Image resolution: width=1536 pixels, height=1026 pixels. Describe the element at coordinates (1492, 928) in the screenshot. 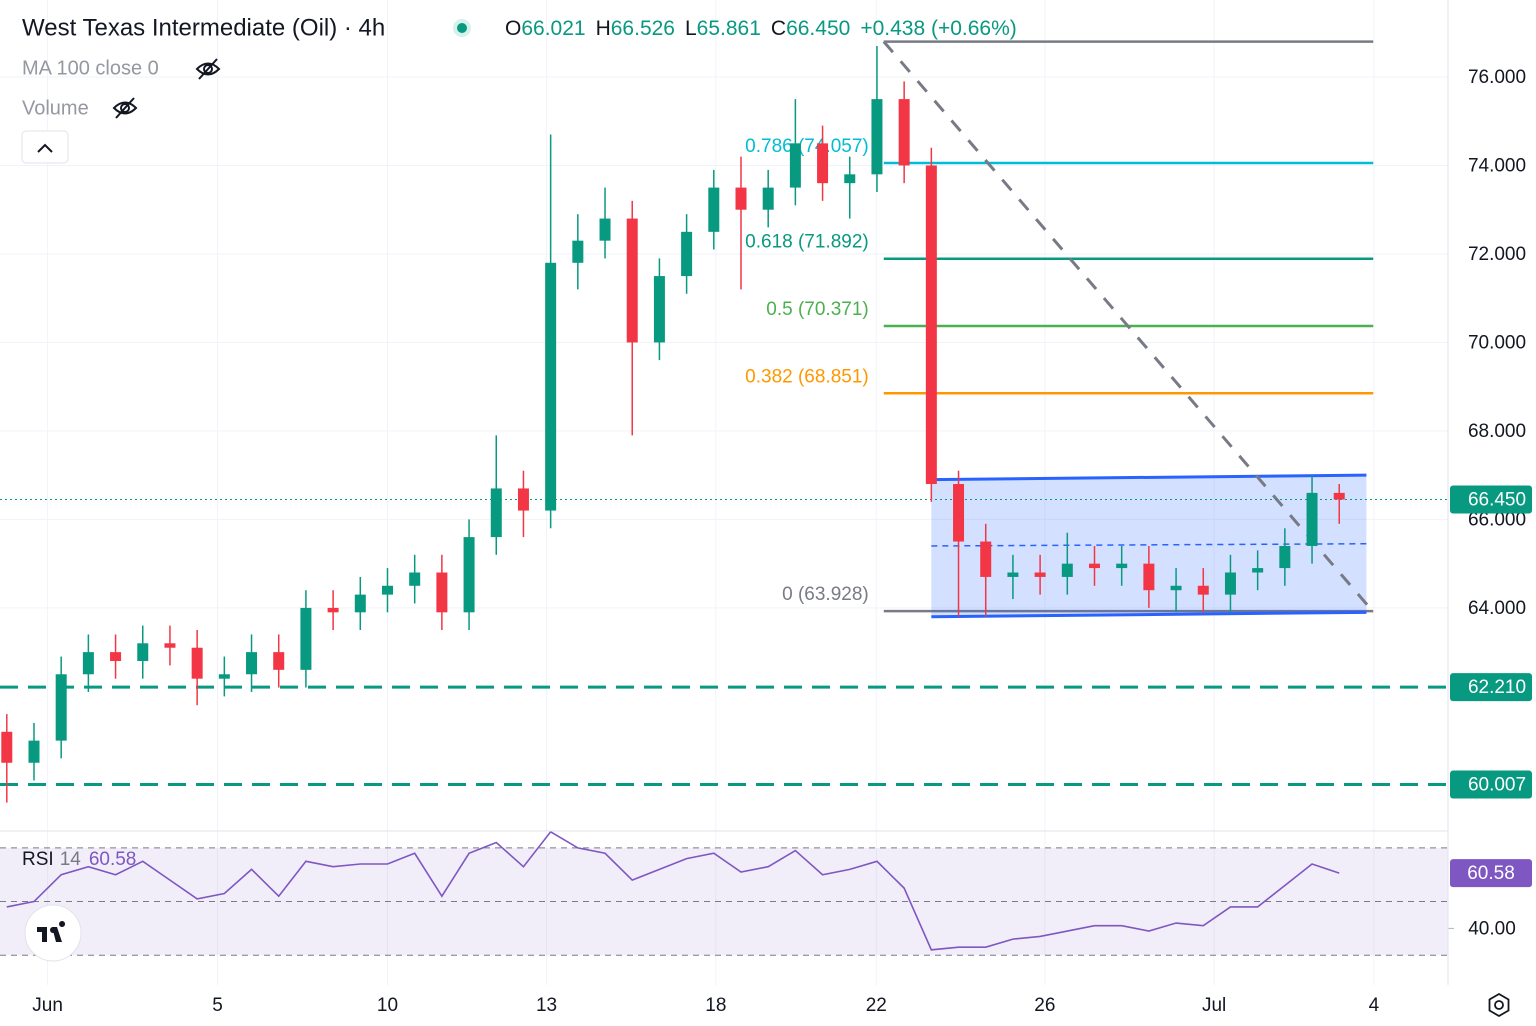

I see `rsi-tick-label: 40.00` at that location.